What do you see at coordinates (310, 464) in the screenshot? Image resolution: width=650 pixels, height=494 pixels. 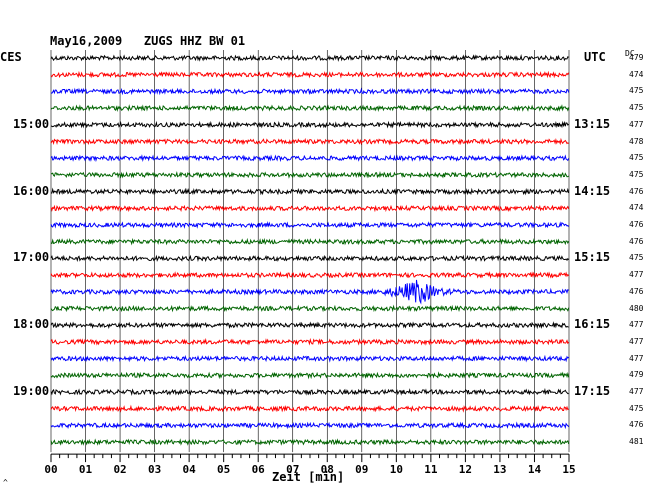 I see `x-axis: 00 01 02 03 04 05 06 07 08 09 10 11 12 13 14 15` at bounding box center [310, 464].